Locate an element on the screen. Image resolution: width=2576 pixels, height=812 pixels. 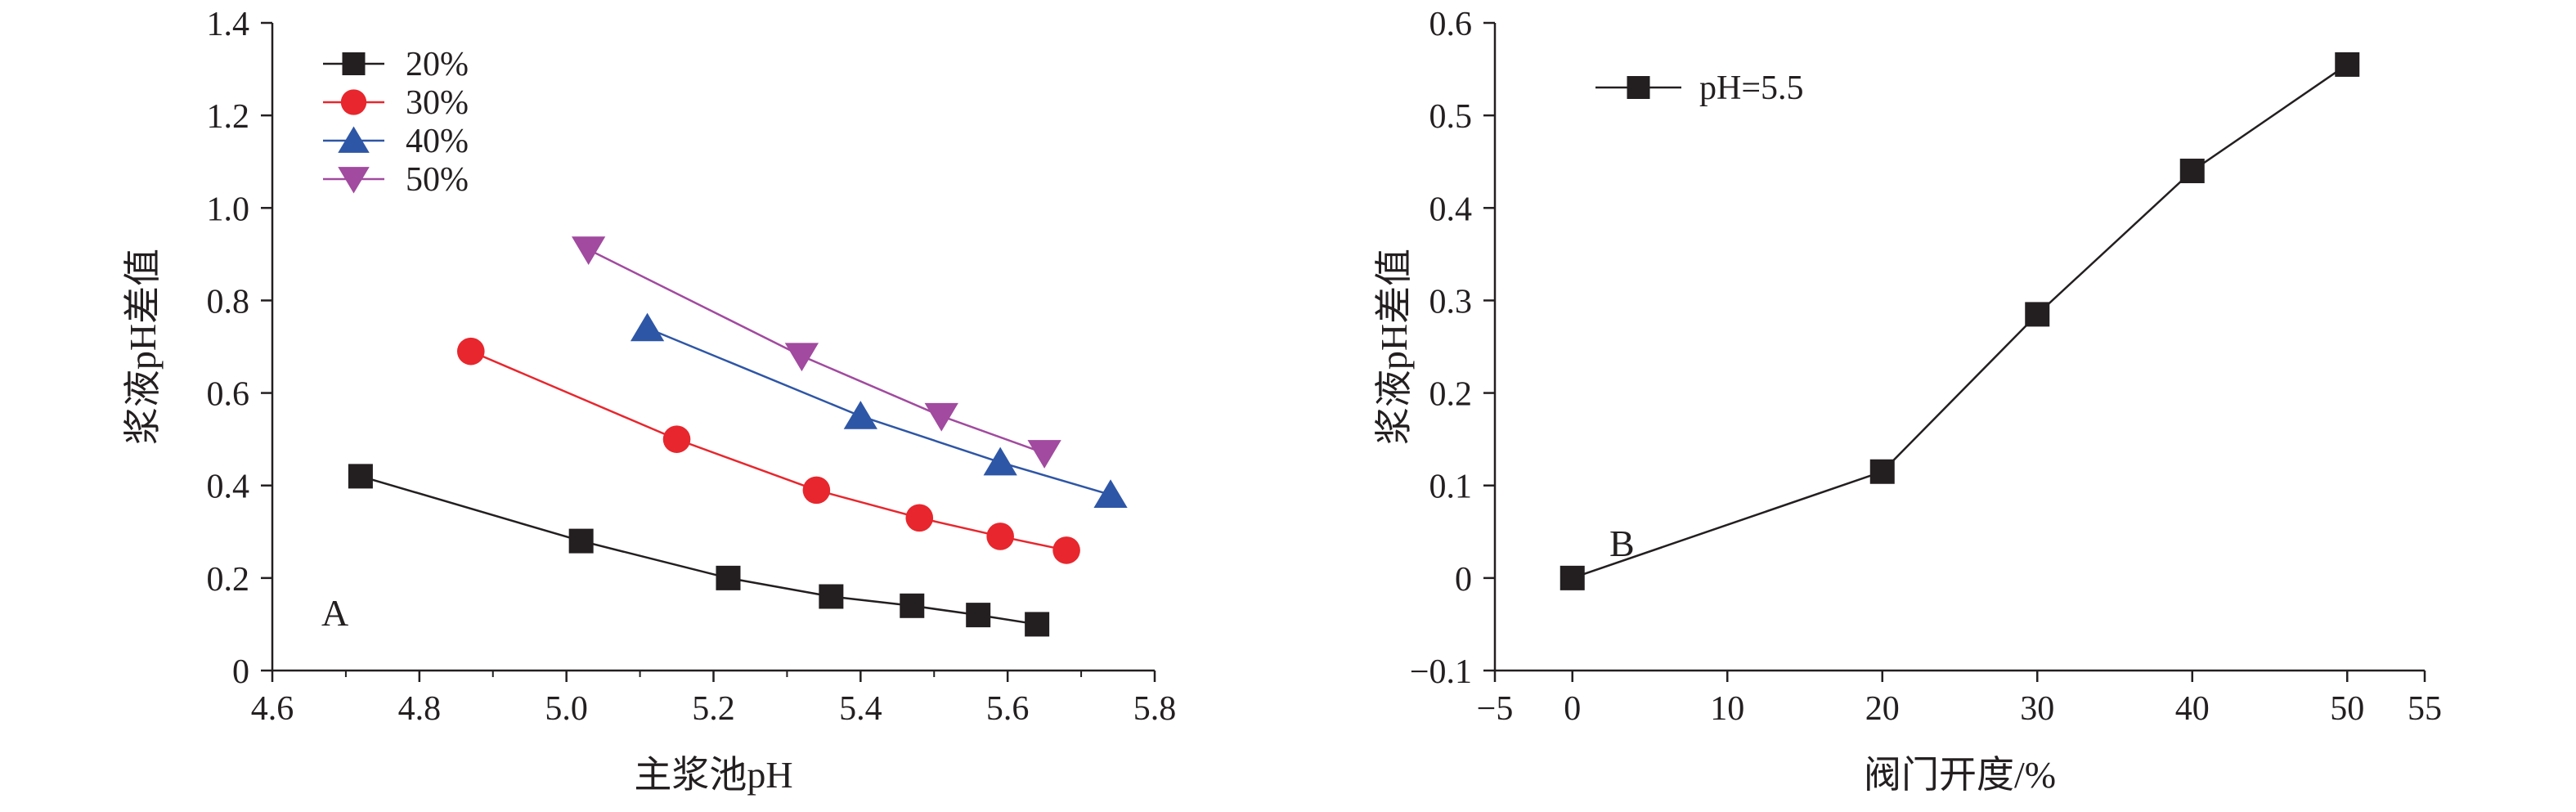
panel-letter: A is located at coordinates (334, 613).